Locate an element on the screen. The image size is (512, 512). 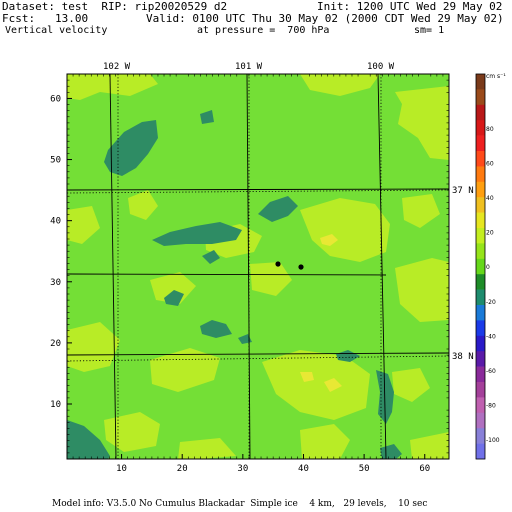
colorbar-label-3: 20 is located at coordinates (490, 233).